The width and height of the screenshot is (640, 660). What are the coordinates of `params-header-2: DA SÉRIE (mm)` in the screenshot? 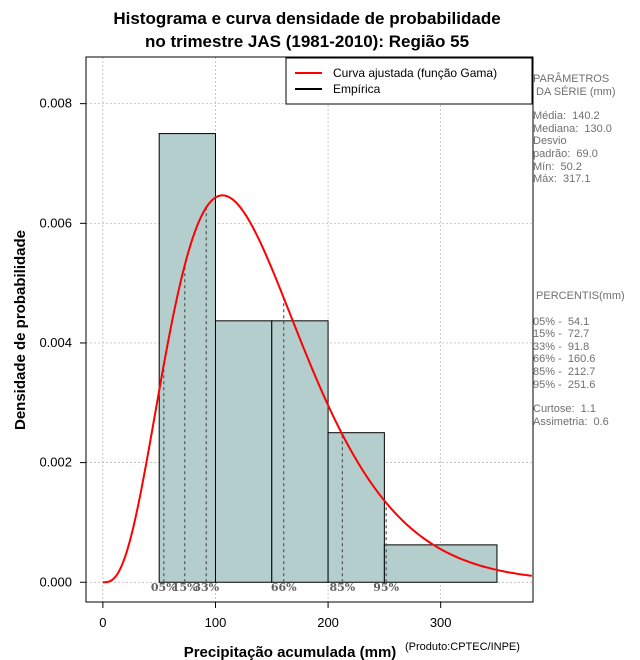 It's located at (574, 91).